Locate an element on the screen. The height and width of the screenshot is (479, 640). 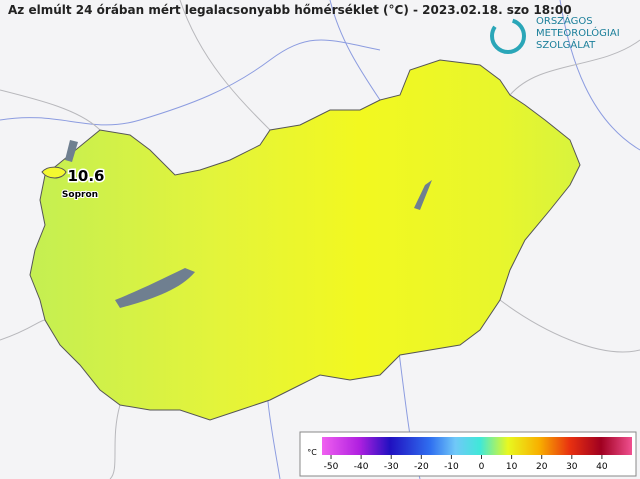
tick-label: 30 is located at coordinates (572, 467).